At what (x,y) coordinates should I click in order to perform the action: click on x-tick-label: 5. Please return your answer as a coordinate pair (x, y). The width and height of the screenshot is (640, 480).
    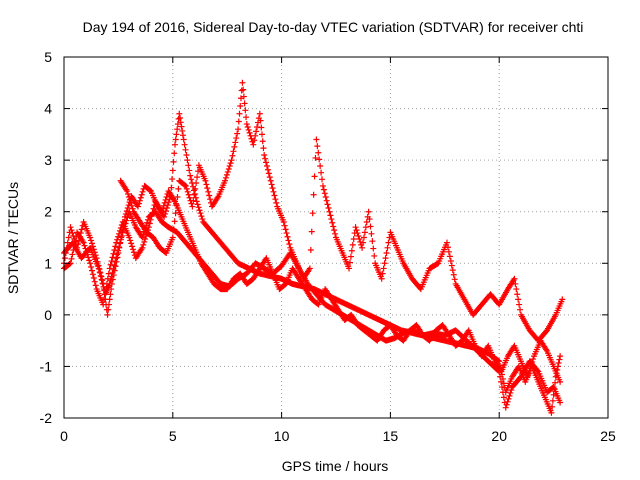
    Looking at the image, I should click on (173, 436).